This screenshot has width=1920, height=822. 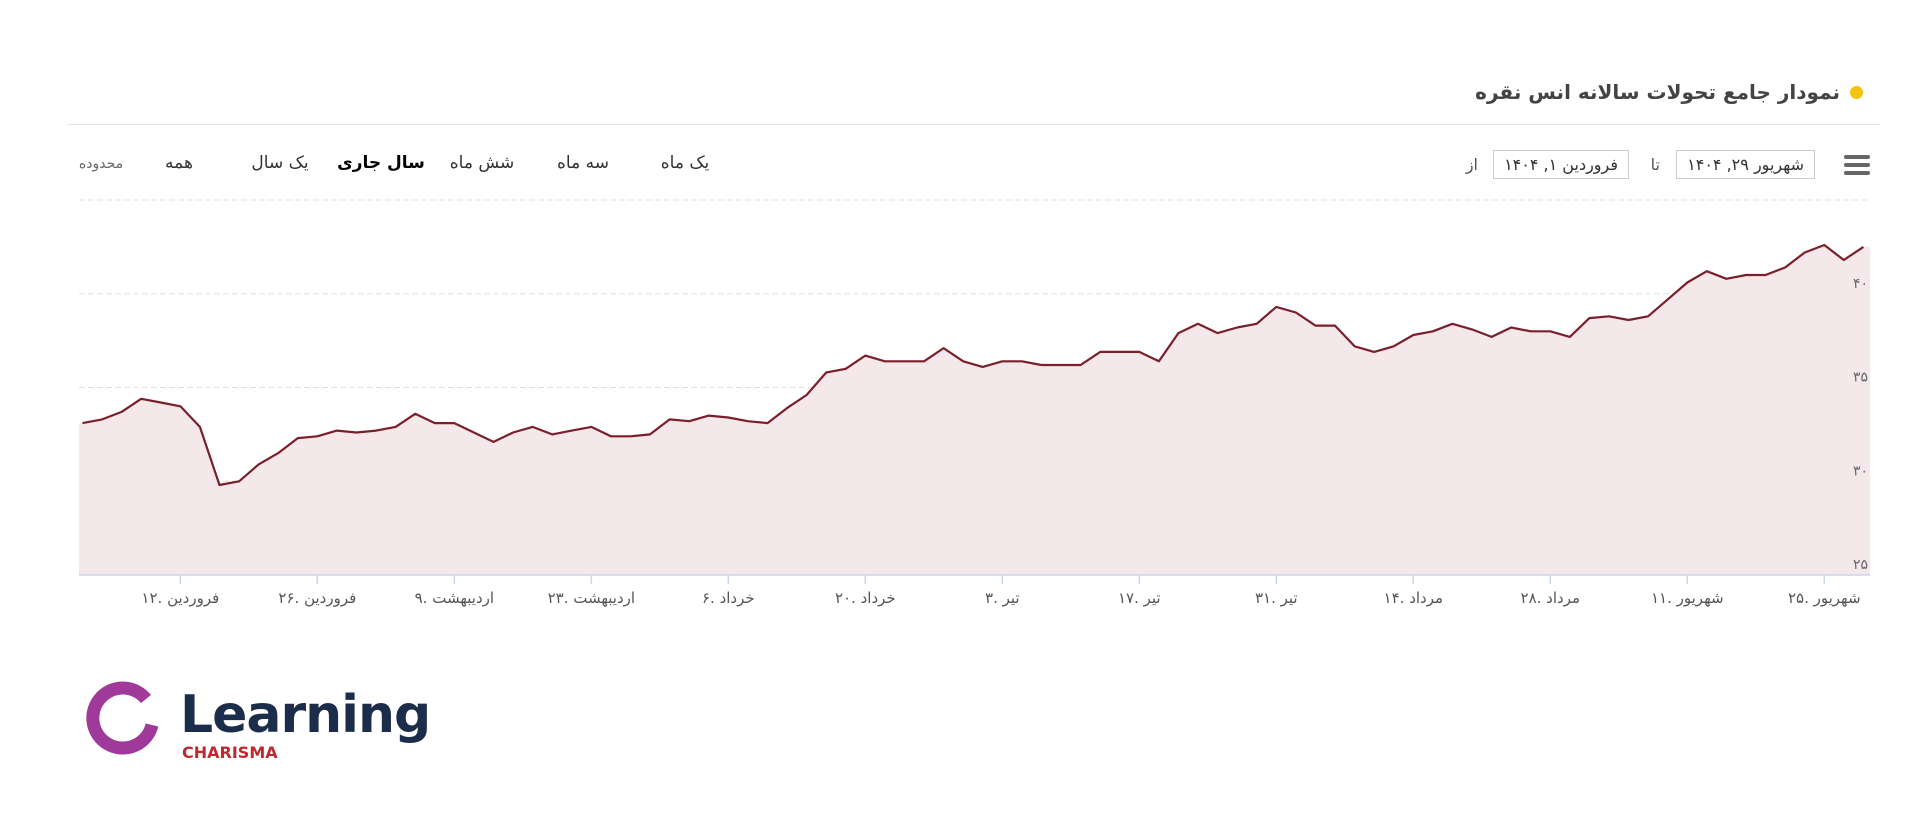 What do you see at coordinates (1414, 598) in the screenshot?
I see `x-tick-label: ۱۴. مرداد` at bounding box center [1414, 598].